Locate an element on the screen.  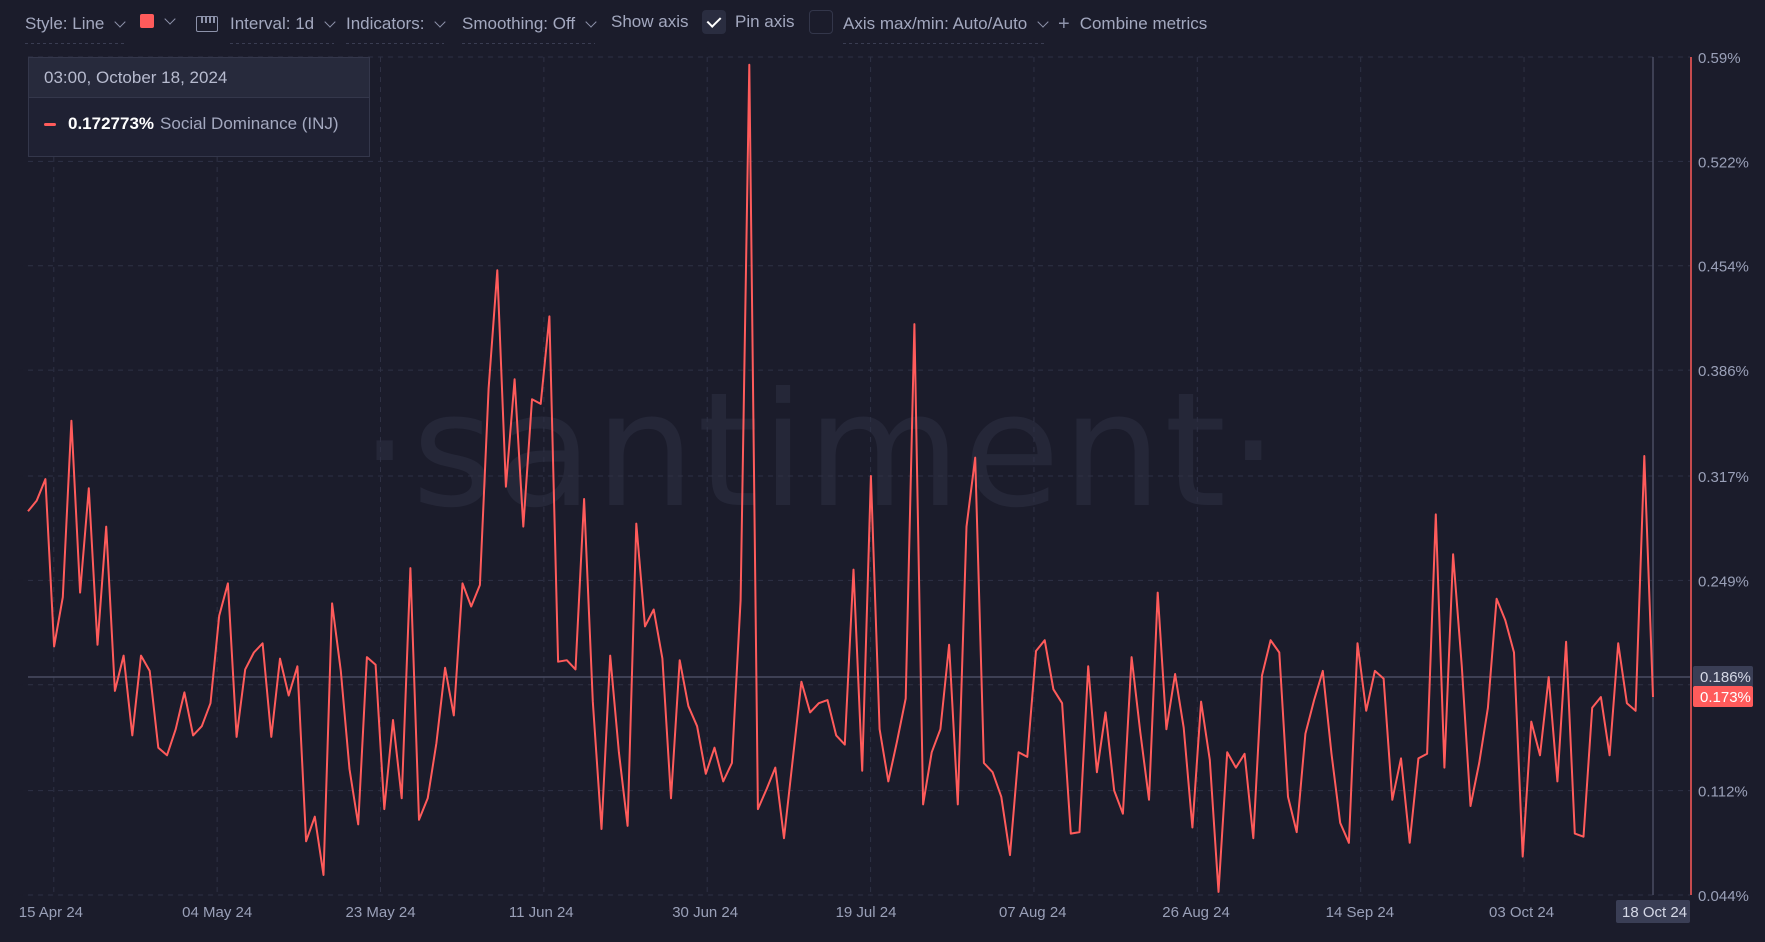
crosshair-date-badge is located at coordinates (1653, 911).